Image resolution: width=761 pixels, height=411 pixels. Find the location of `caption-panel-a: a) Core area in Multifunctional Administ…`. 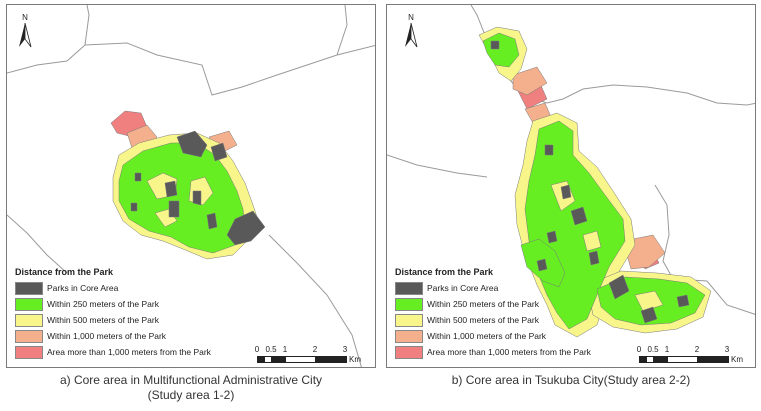

caption-panel-a: a) Core area in Multifunctional Administ… is located at coordinates (191, 388).